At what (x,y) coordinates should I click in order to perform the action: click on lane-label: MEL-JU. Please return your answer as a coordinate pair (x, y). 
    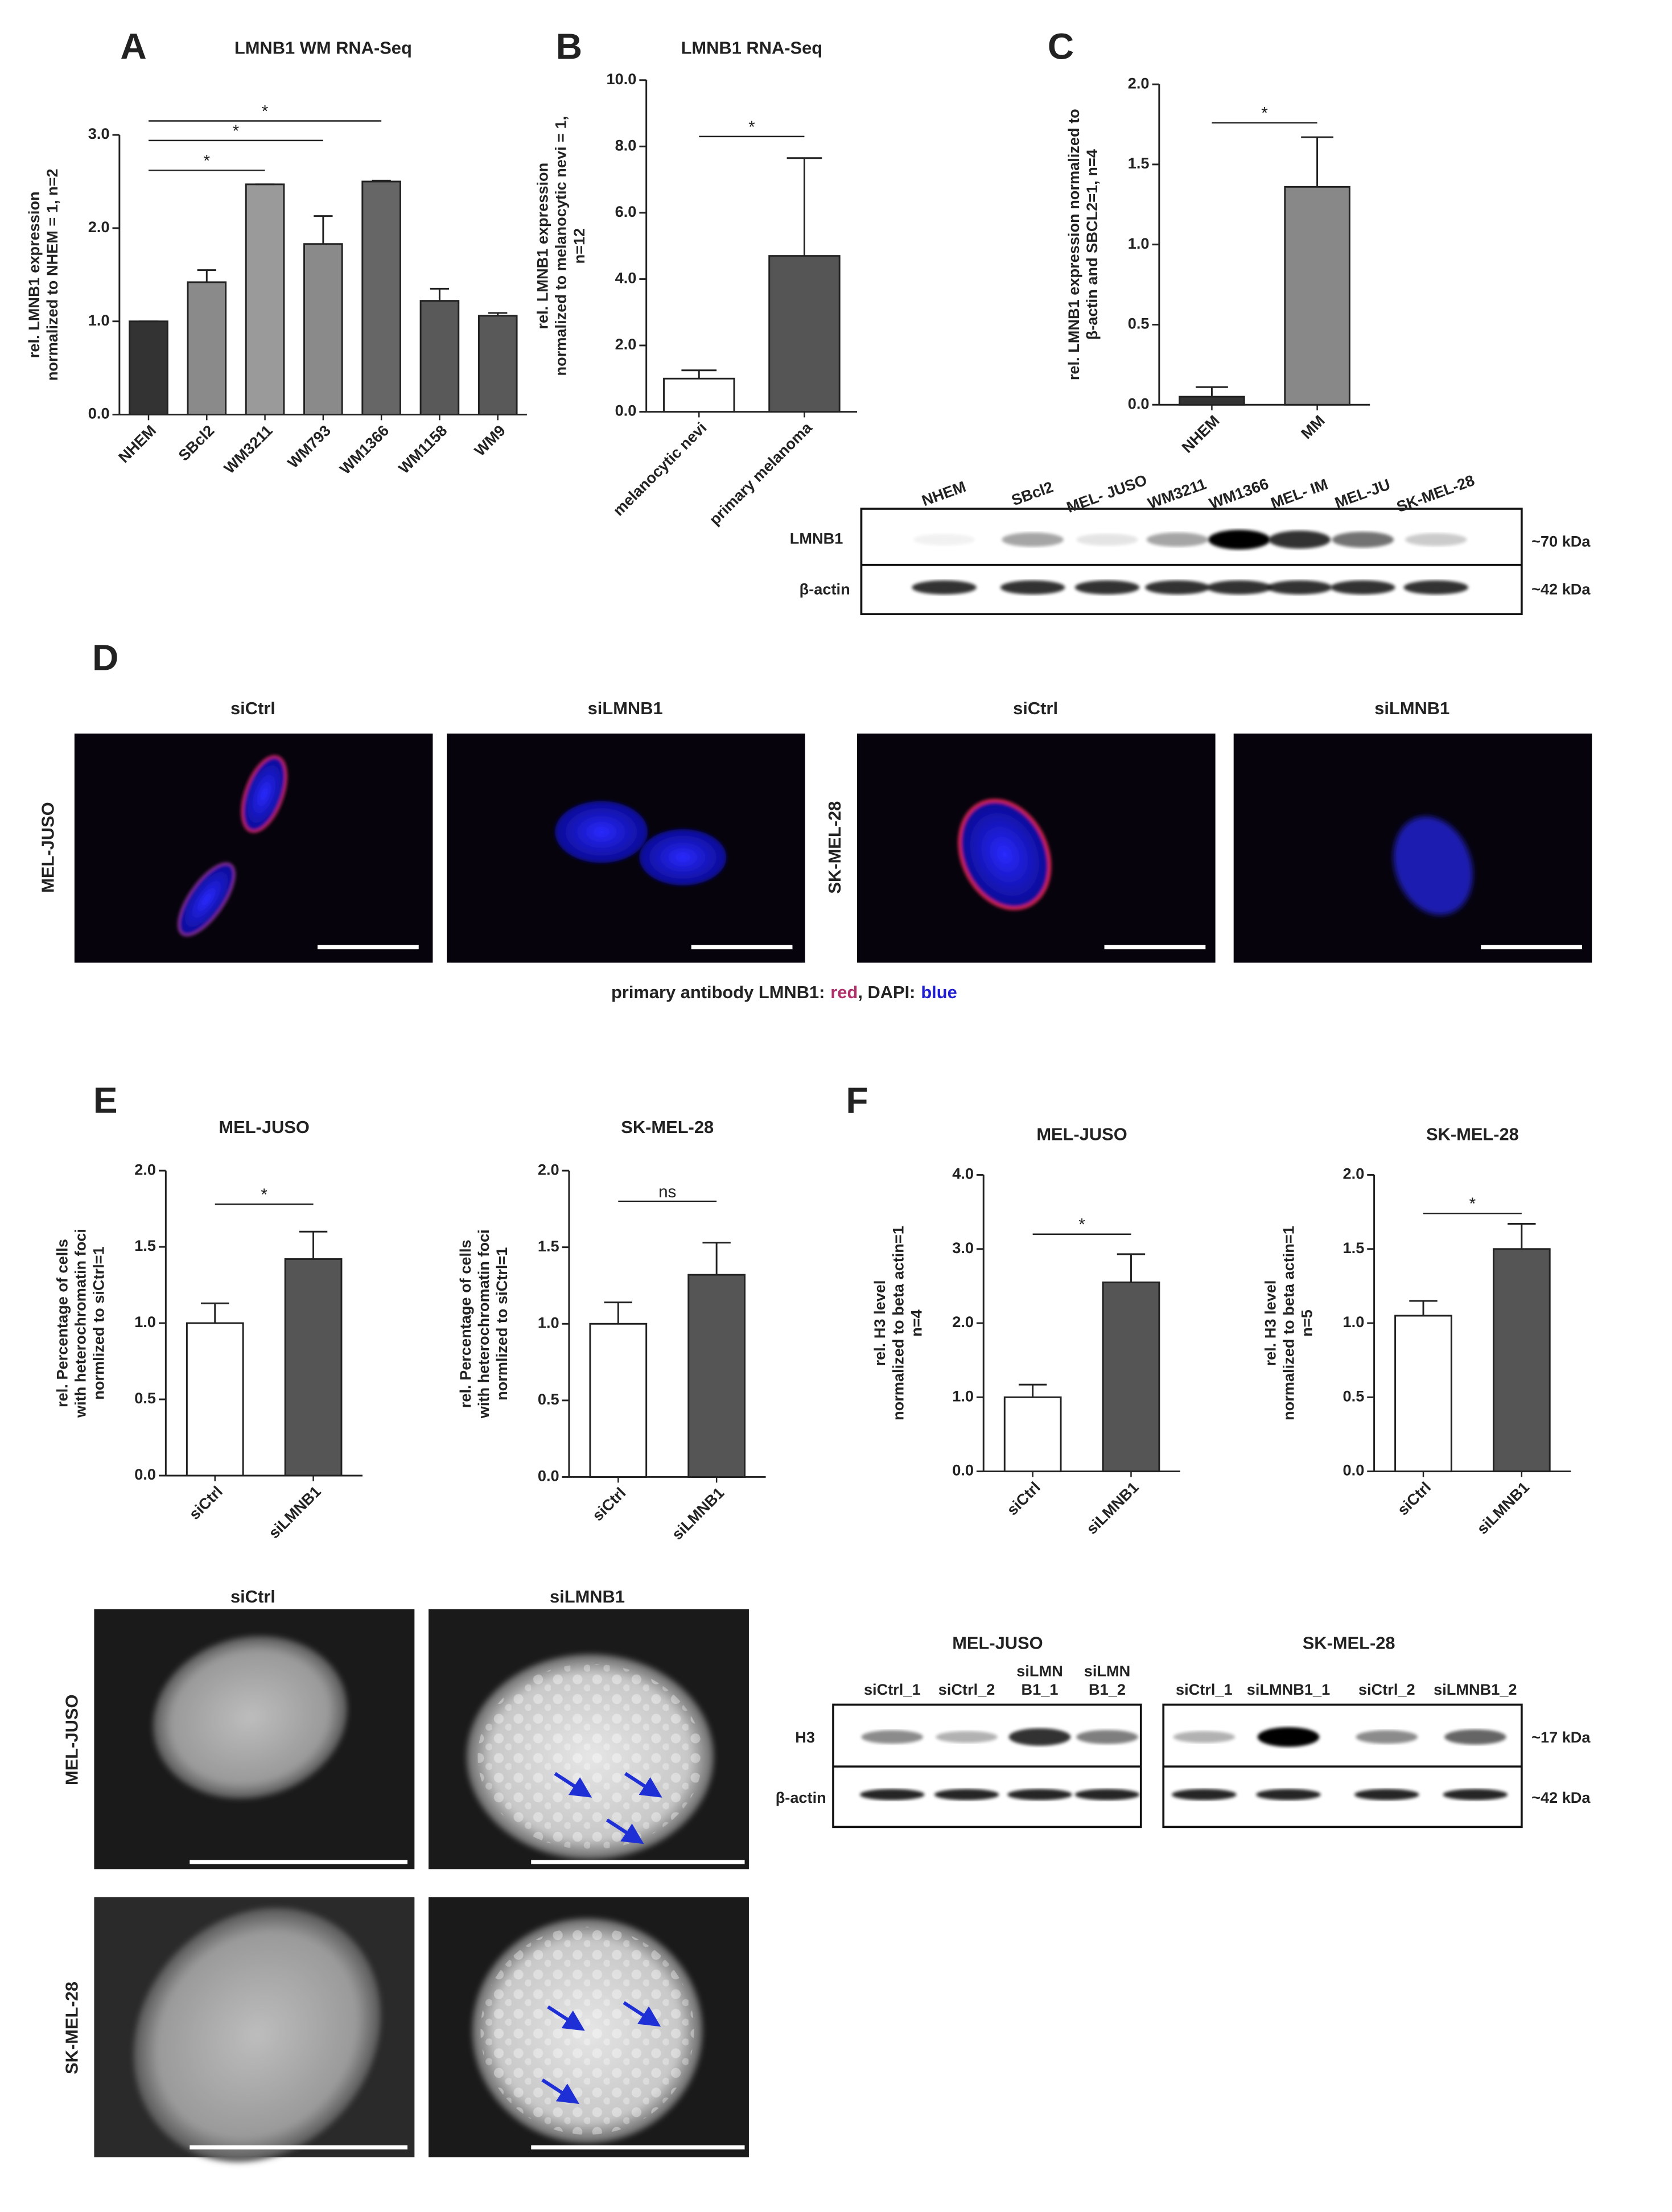
    Looking at the image, I should click on (1362, 493).